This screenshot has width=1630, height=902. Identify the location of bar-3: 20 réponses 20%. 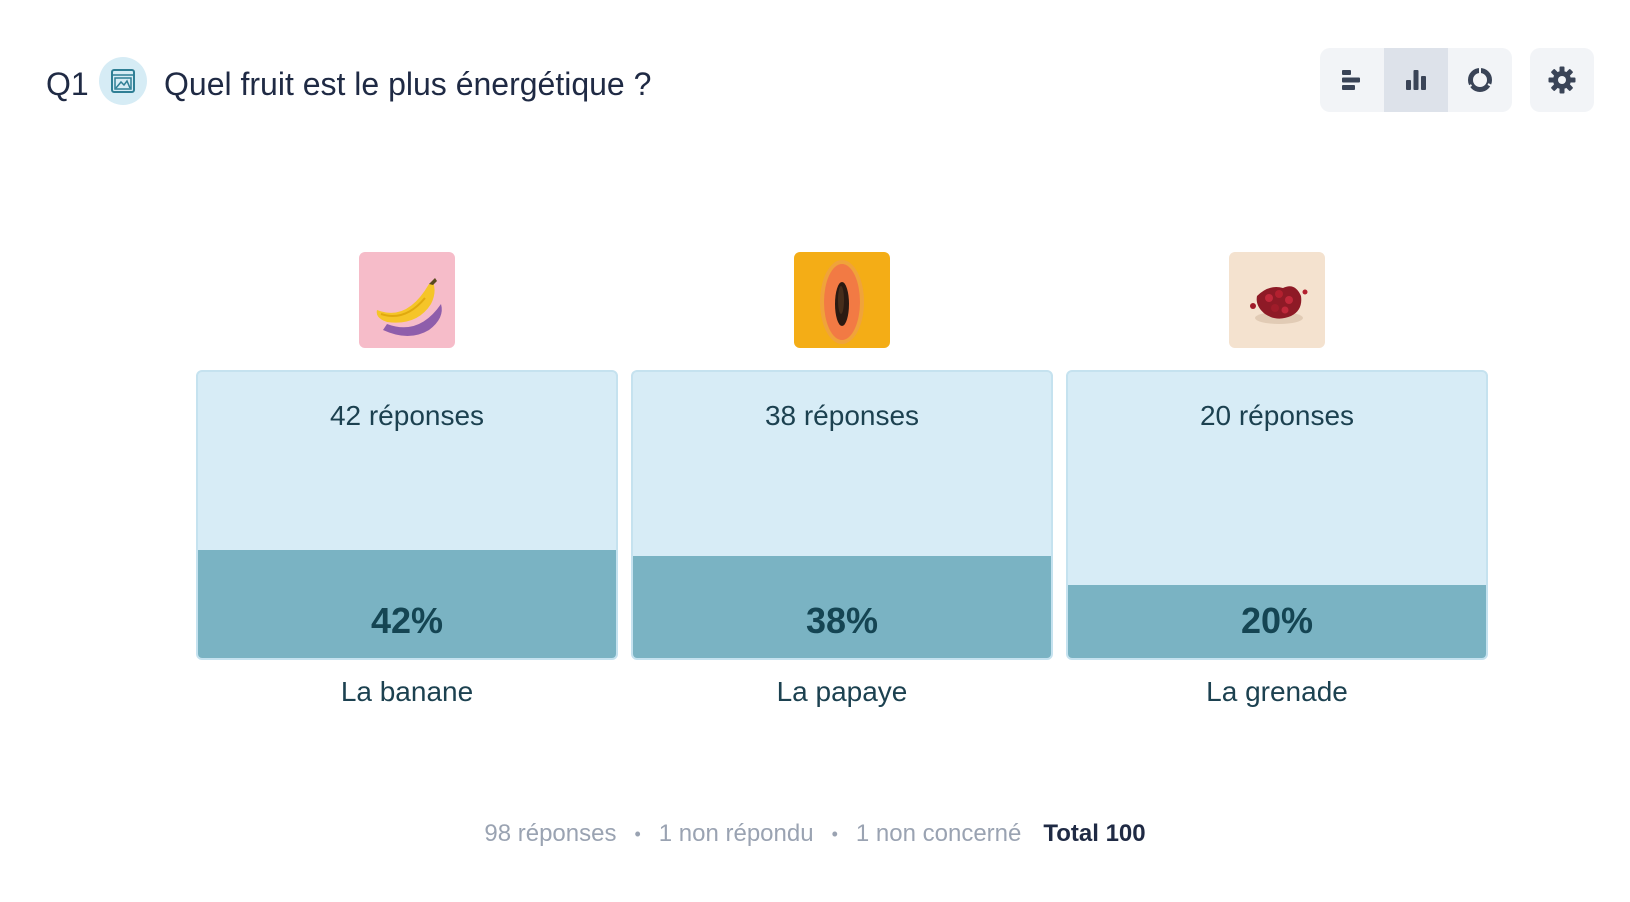
(1277, 515).